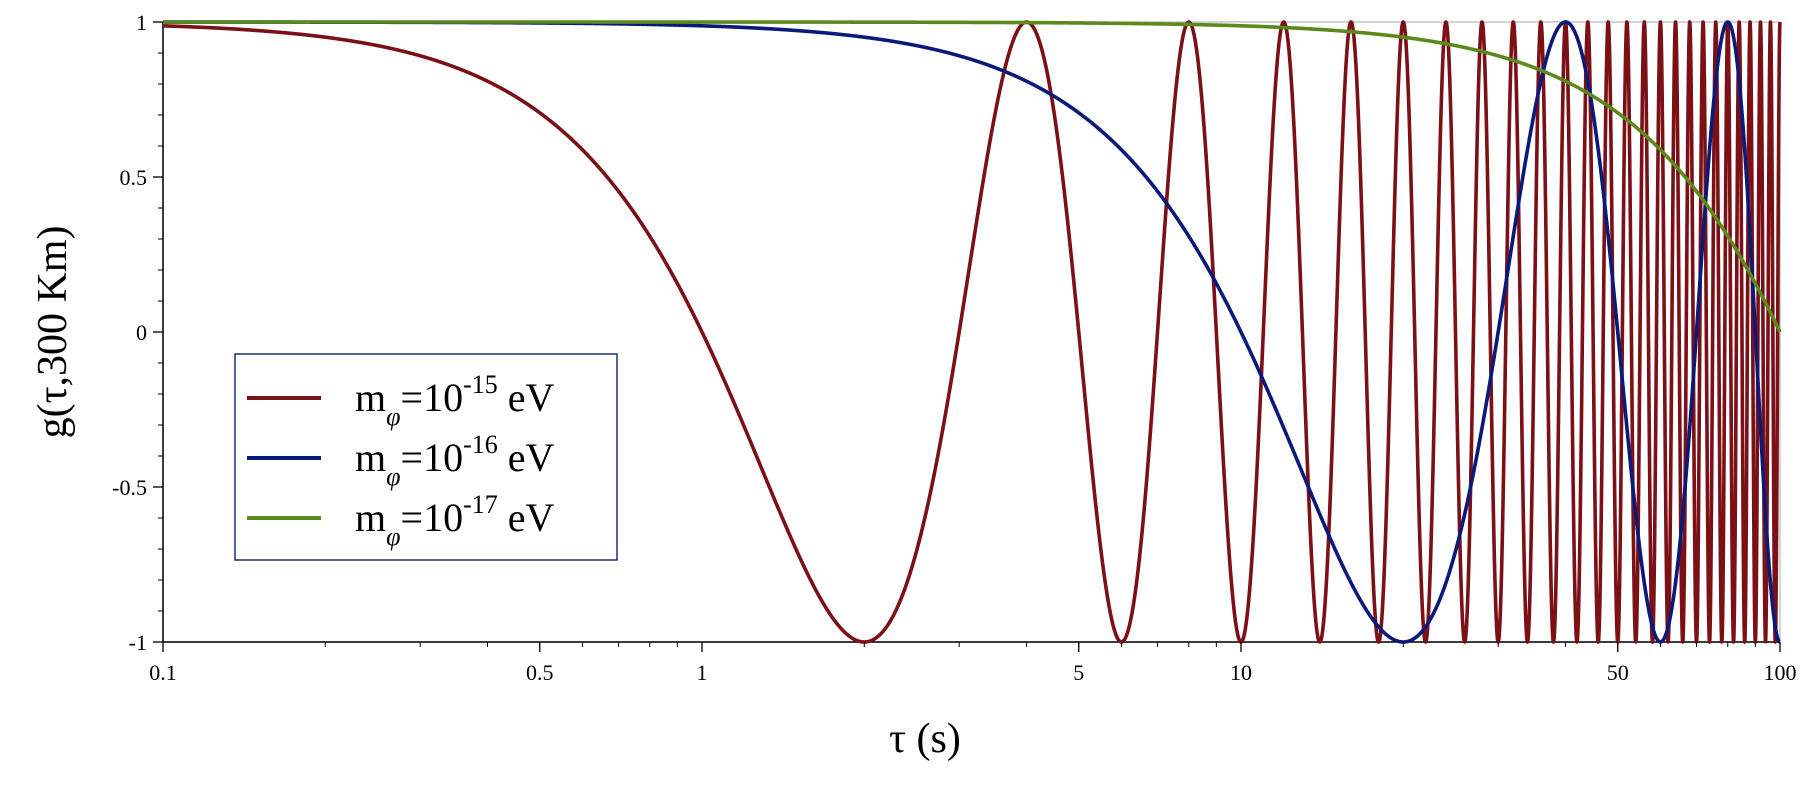 This screenshot has width=1803, height=793. Describe the element at coordinates (1078, 672) in the screenshot. I see `x-tick-label: 5` at that location.